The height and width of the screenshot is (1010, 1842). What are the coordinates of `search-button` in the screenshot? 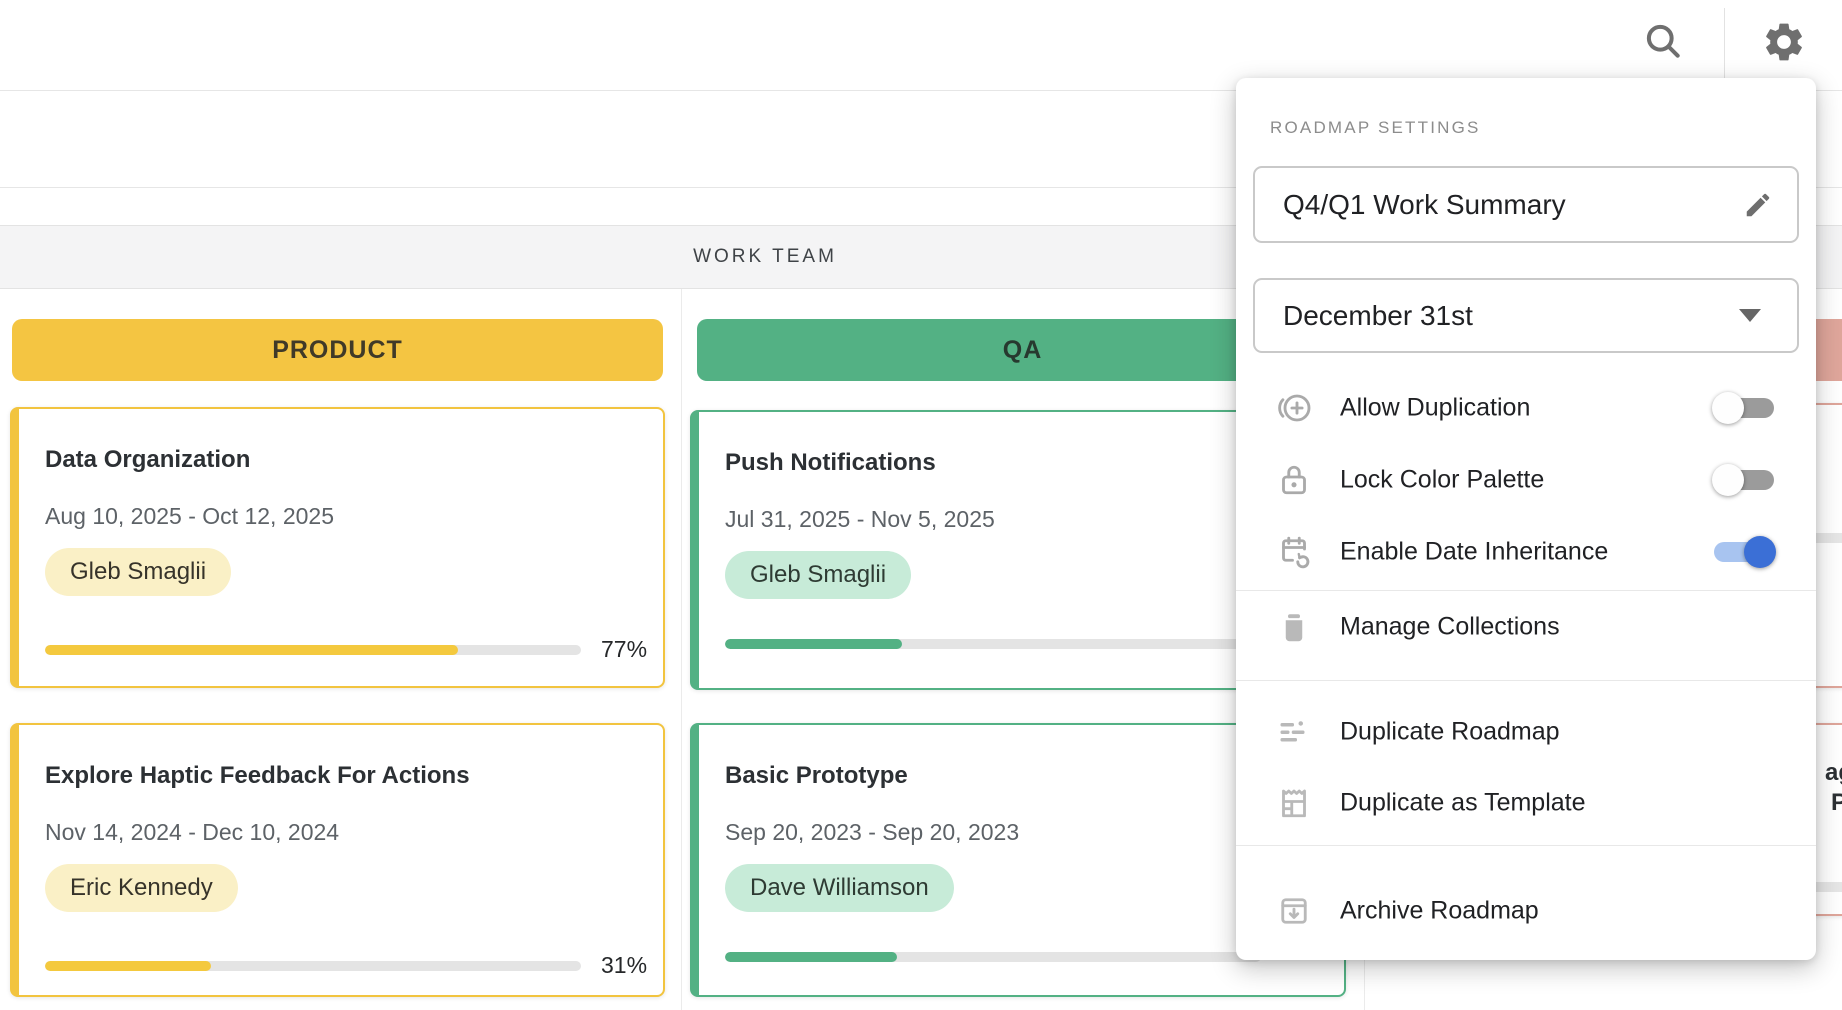 It's located at (1663, 41).